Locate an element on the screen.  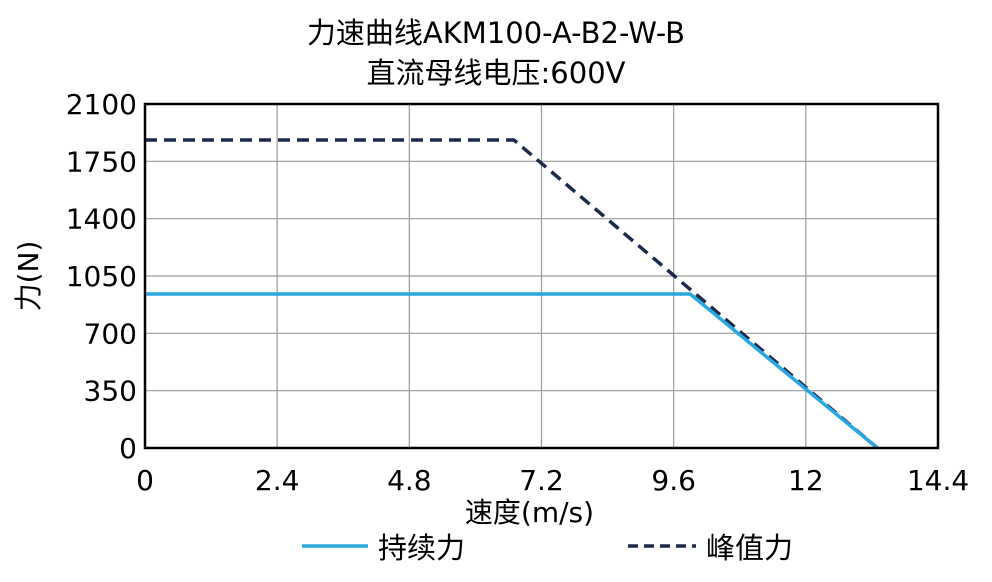
y-tick-label: 700 is located at coordinates (110, 333).